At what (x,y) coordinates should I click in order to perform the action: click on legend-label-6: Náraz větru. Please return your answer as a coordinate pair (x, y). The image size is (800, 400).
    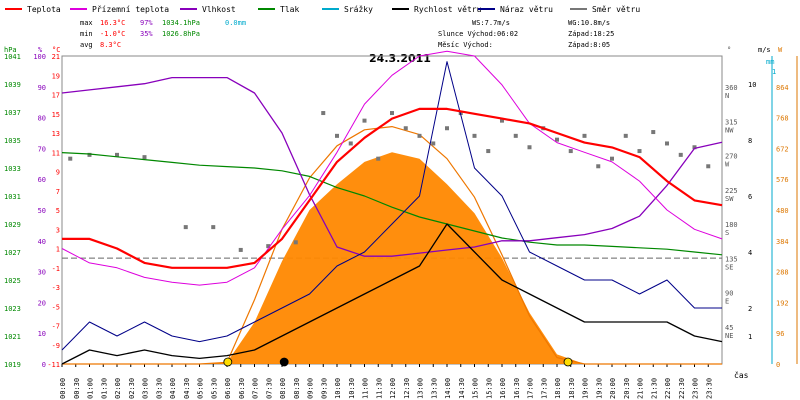
    Looking at the image, I should click on (526, 9).